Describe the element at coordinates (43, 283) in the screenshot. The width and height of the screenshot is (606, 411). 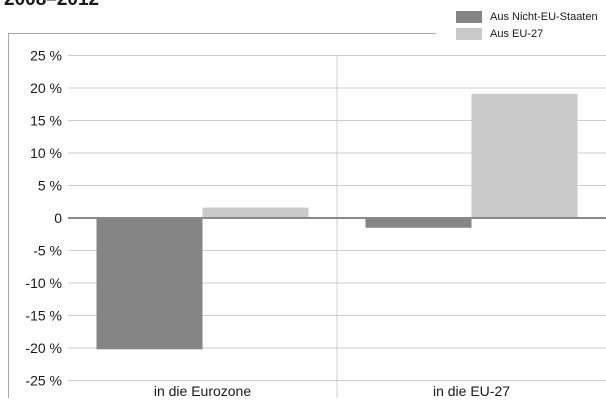
I see `y-tick-label: -10 %` at that location.